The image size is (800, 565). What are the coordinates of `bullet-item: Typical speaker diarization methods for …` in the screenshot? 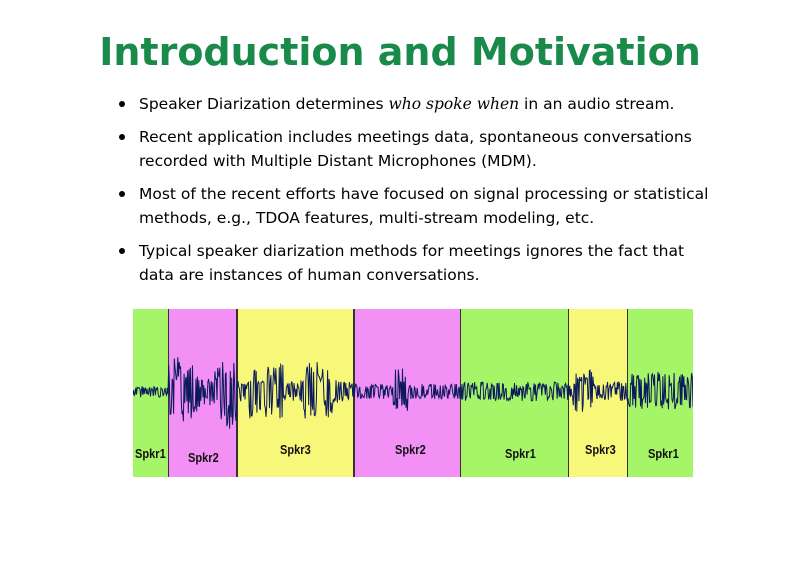 It's located at (415, 263).